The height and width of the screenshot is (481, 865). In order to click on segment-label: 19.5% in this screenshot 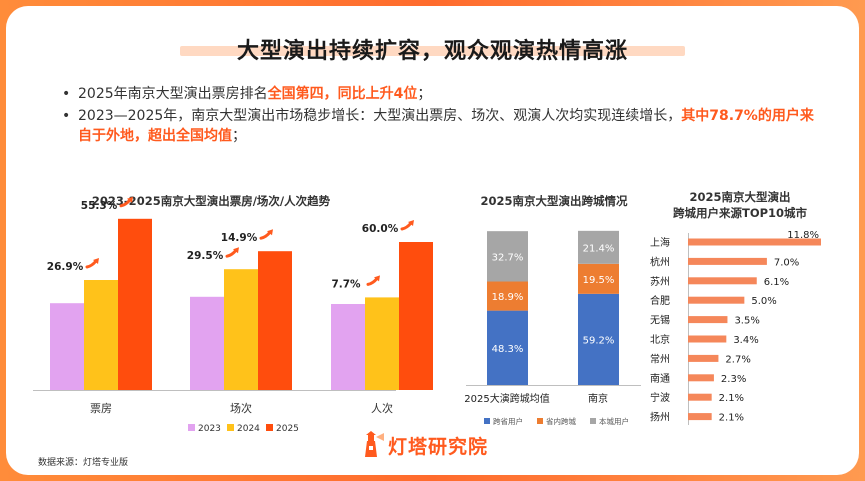, I will do `click(599, 280)`.